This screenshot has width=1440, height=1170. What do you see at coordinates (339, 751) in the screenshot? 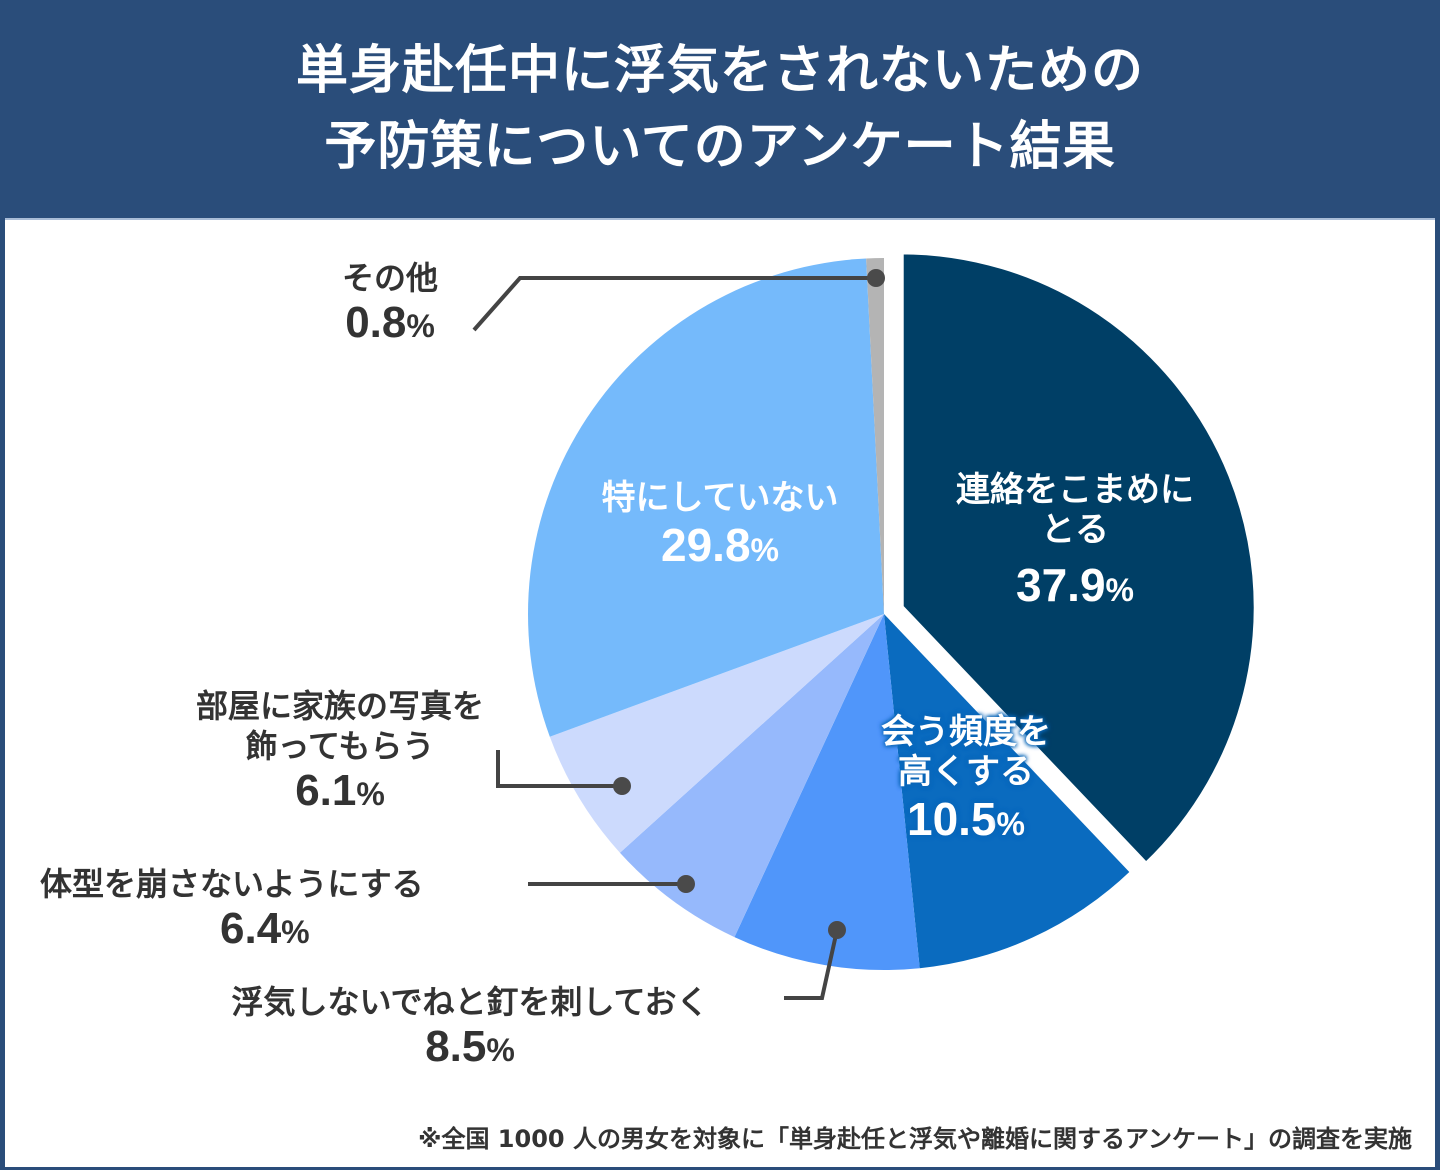
I see `label-shashin: 部屋に家族の写真を 飾ってもらう 6.1%` at bounding box center [339, 751].